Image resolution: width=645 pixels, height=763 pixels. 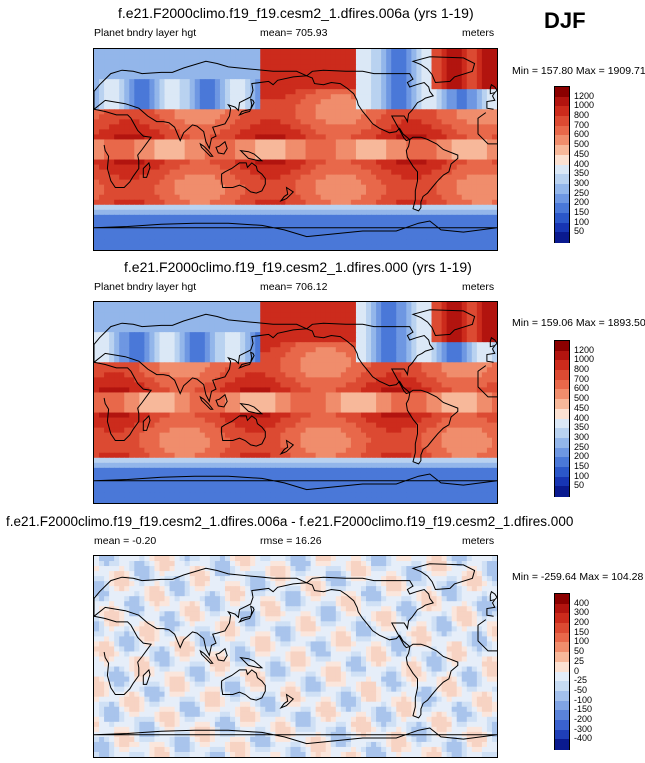 I want to click on panel-2-units-label: meters, so click(x=478, y=287).